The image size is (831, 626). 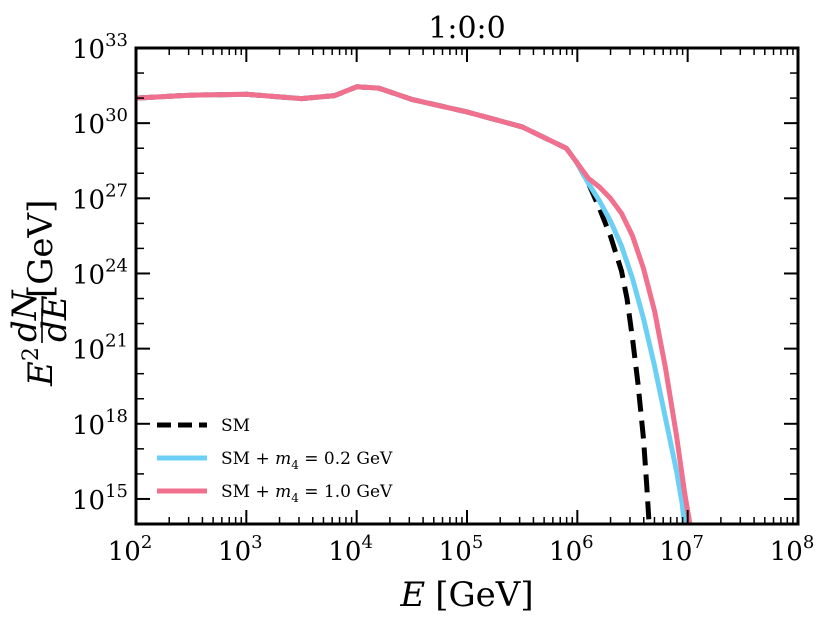 What do you see at coordinates (116, 265) in the screenshot?
I see `y-tick-exp: 24` at bounding box center [116, 265].